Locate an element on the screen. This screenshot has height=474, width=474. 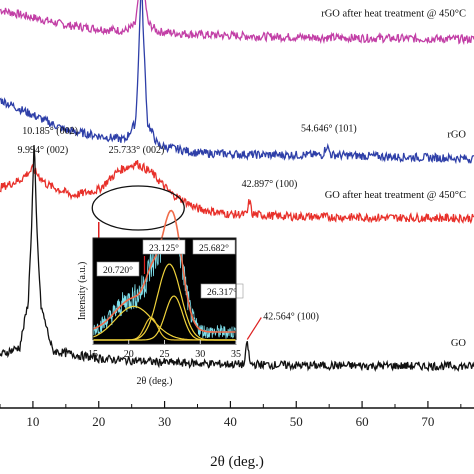
x-tick-label: 30 is located at coordinates (164, 421).